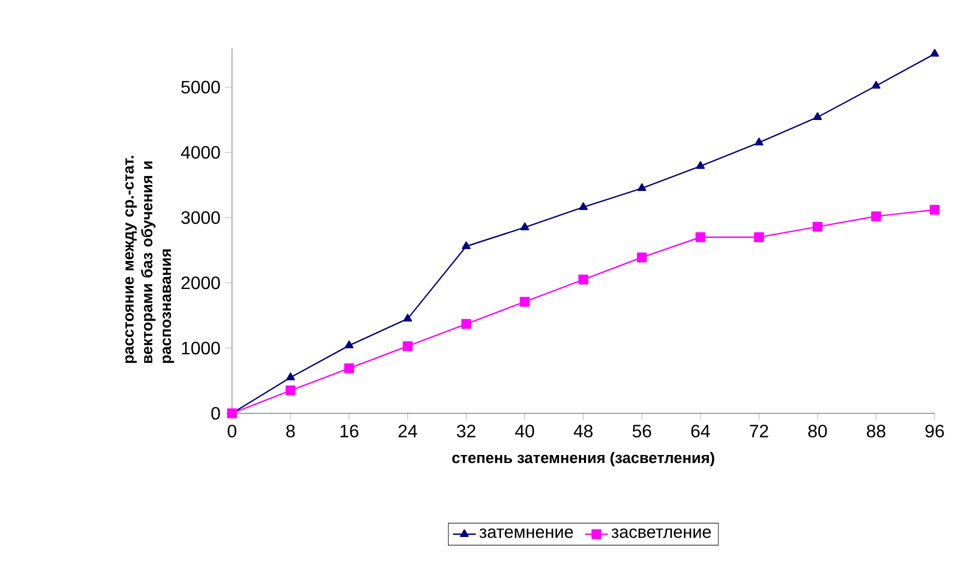 This screenshot has height=568, width=958. I want to click on x-tick-label: 32, so click(466, 431).